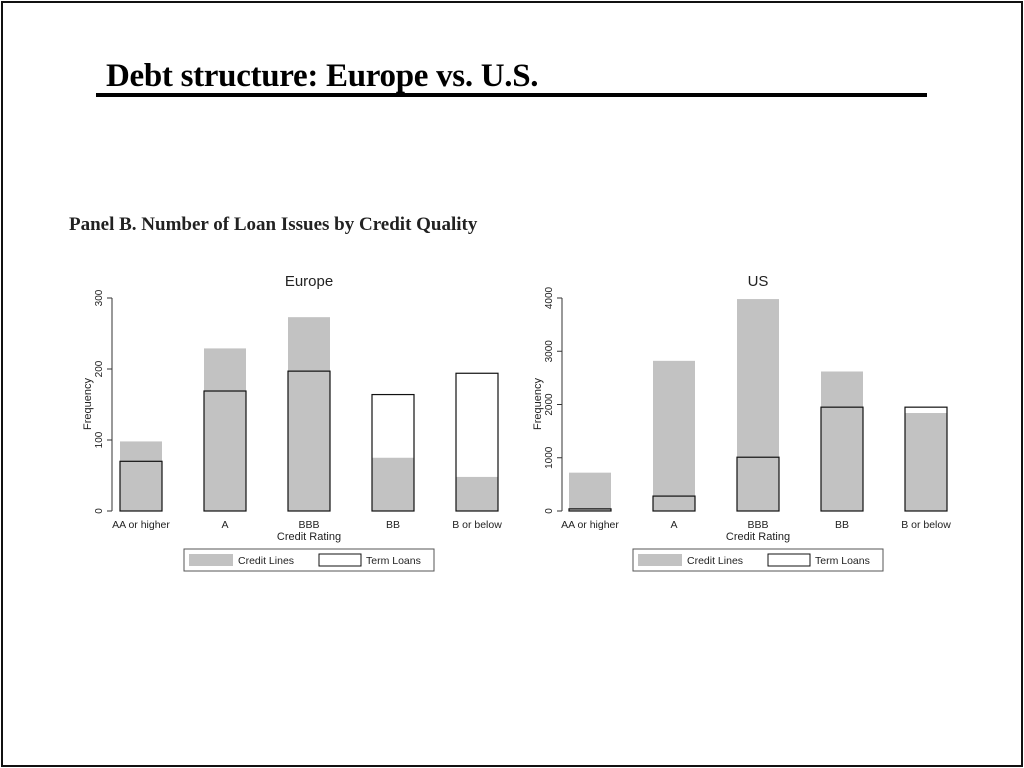 This screenshot has width=1024, height=768. I want to click on europe-legend-label-term-loans: Term Loans, so click(393, 561).